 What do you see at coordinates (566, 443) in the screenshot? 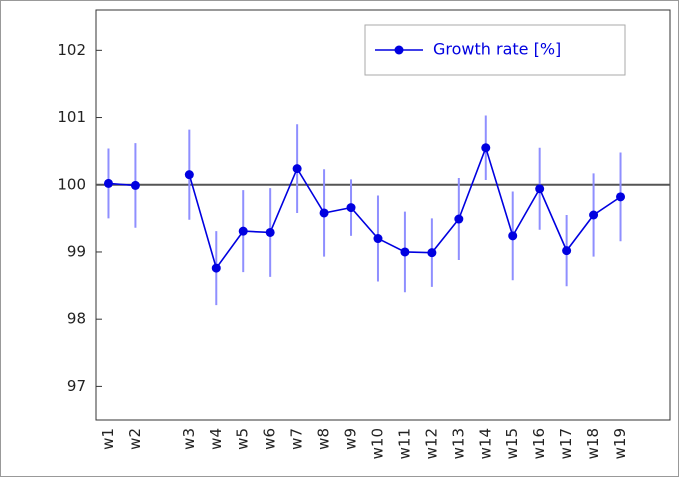
I see `x-tick-label: w17` at bounding box center [566, 443].